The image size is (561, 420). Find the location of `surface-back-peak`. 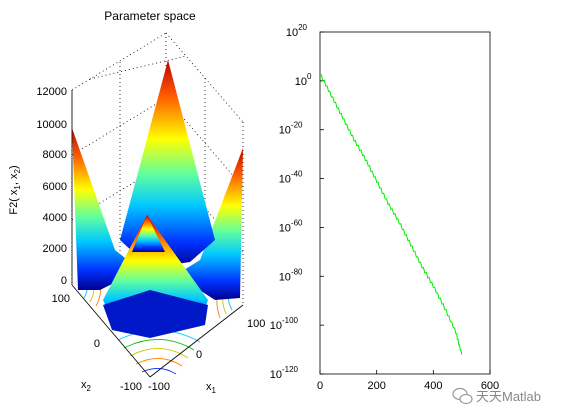

surface-back-peak is located at coordinates (167, 164).